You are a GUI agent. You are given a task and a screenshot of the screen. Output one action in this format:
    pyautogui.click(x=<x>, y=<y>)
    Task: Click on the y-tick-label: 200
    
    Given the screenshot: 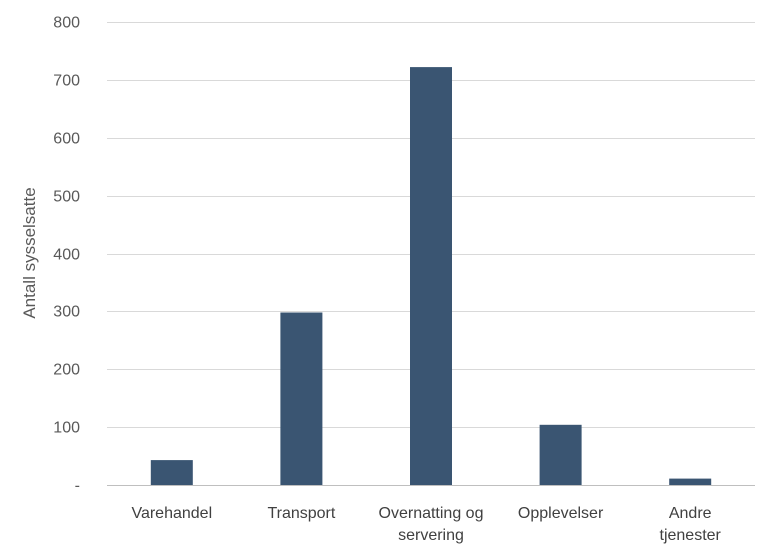 What is the action you would take?
    pyautogui.click(x=66, y=370)
    